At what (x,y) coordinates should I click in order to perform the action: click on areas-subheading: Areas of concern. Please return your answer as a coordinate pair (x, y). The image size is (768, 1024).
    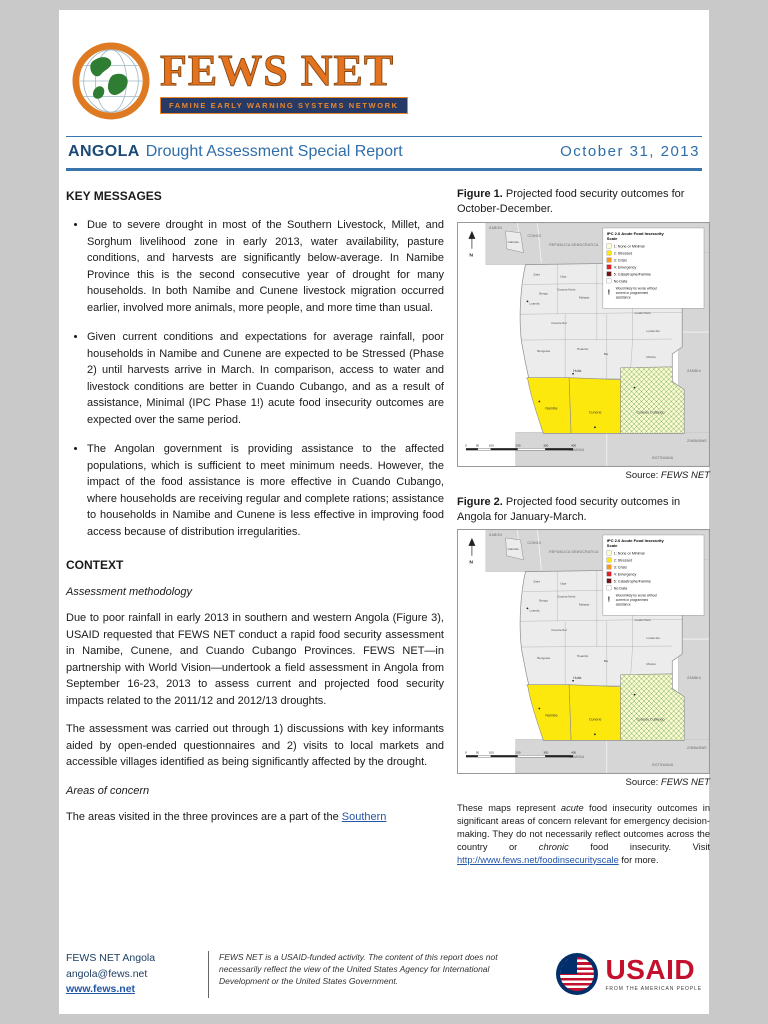
    Looking at the image, I should click on (108, 790).